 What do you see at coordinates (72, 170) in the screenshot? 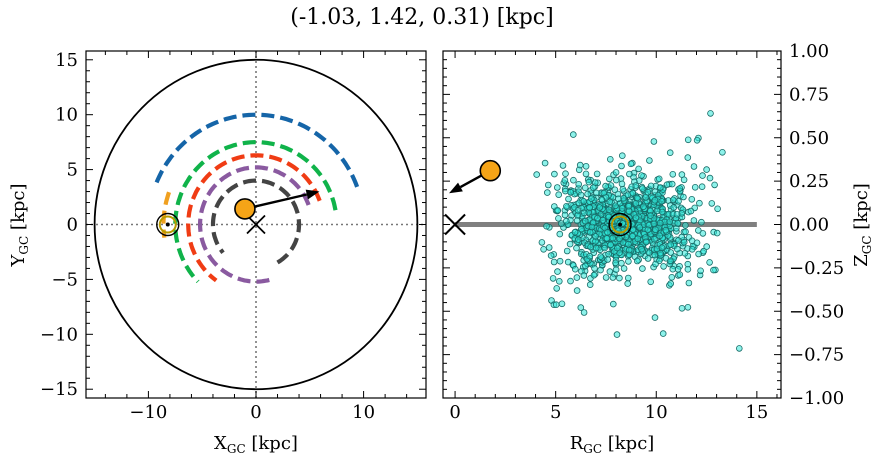
I see `left-ytick-label: 5` at bounding box center [72, 170].